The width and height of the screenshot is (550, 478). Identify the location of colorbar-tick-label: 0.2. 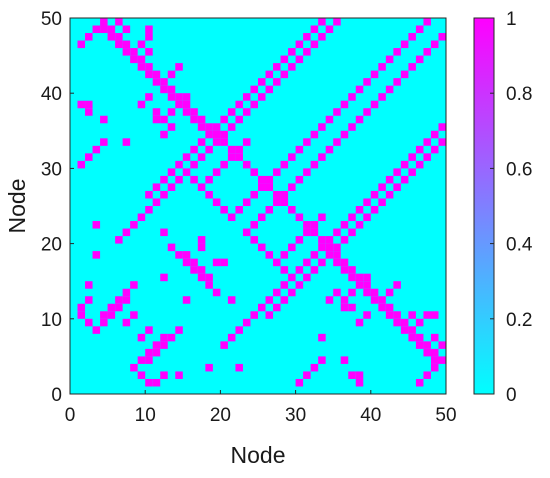
(519, 320).